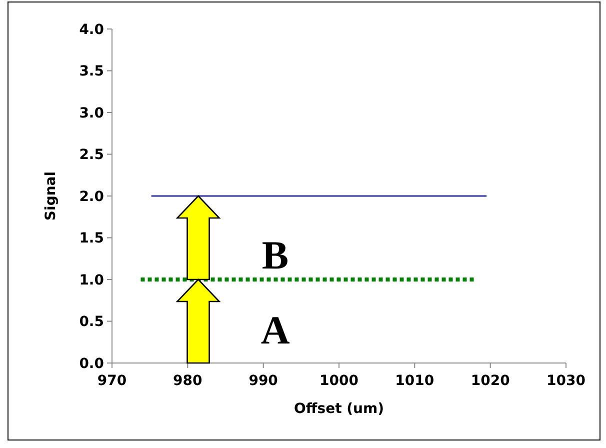 This screenshot has width=606, height=448. I want to click on y-tick-label: 3.0, so click(91, 113).